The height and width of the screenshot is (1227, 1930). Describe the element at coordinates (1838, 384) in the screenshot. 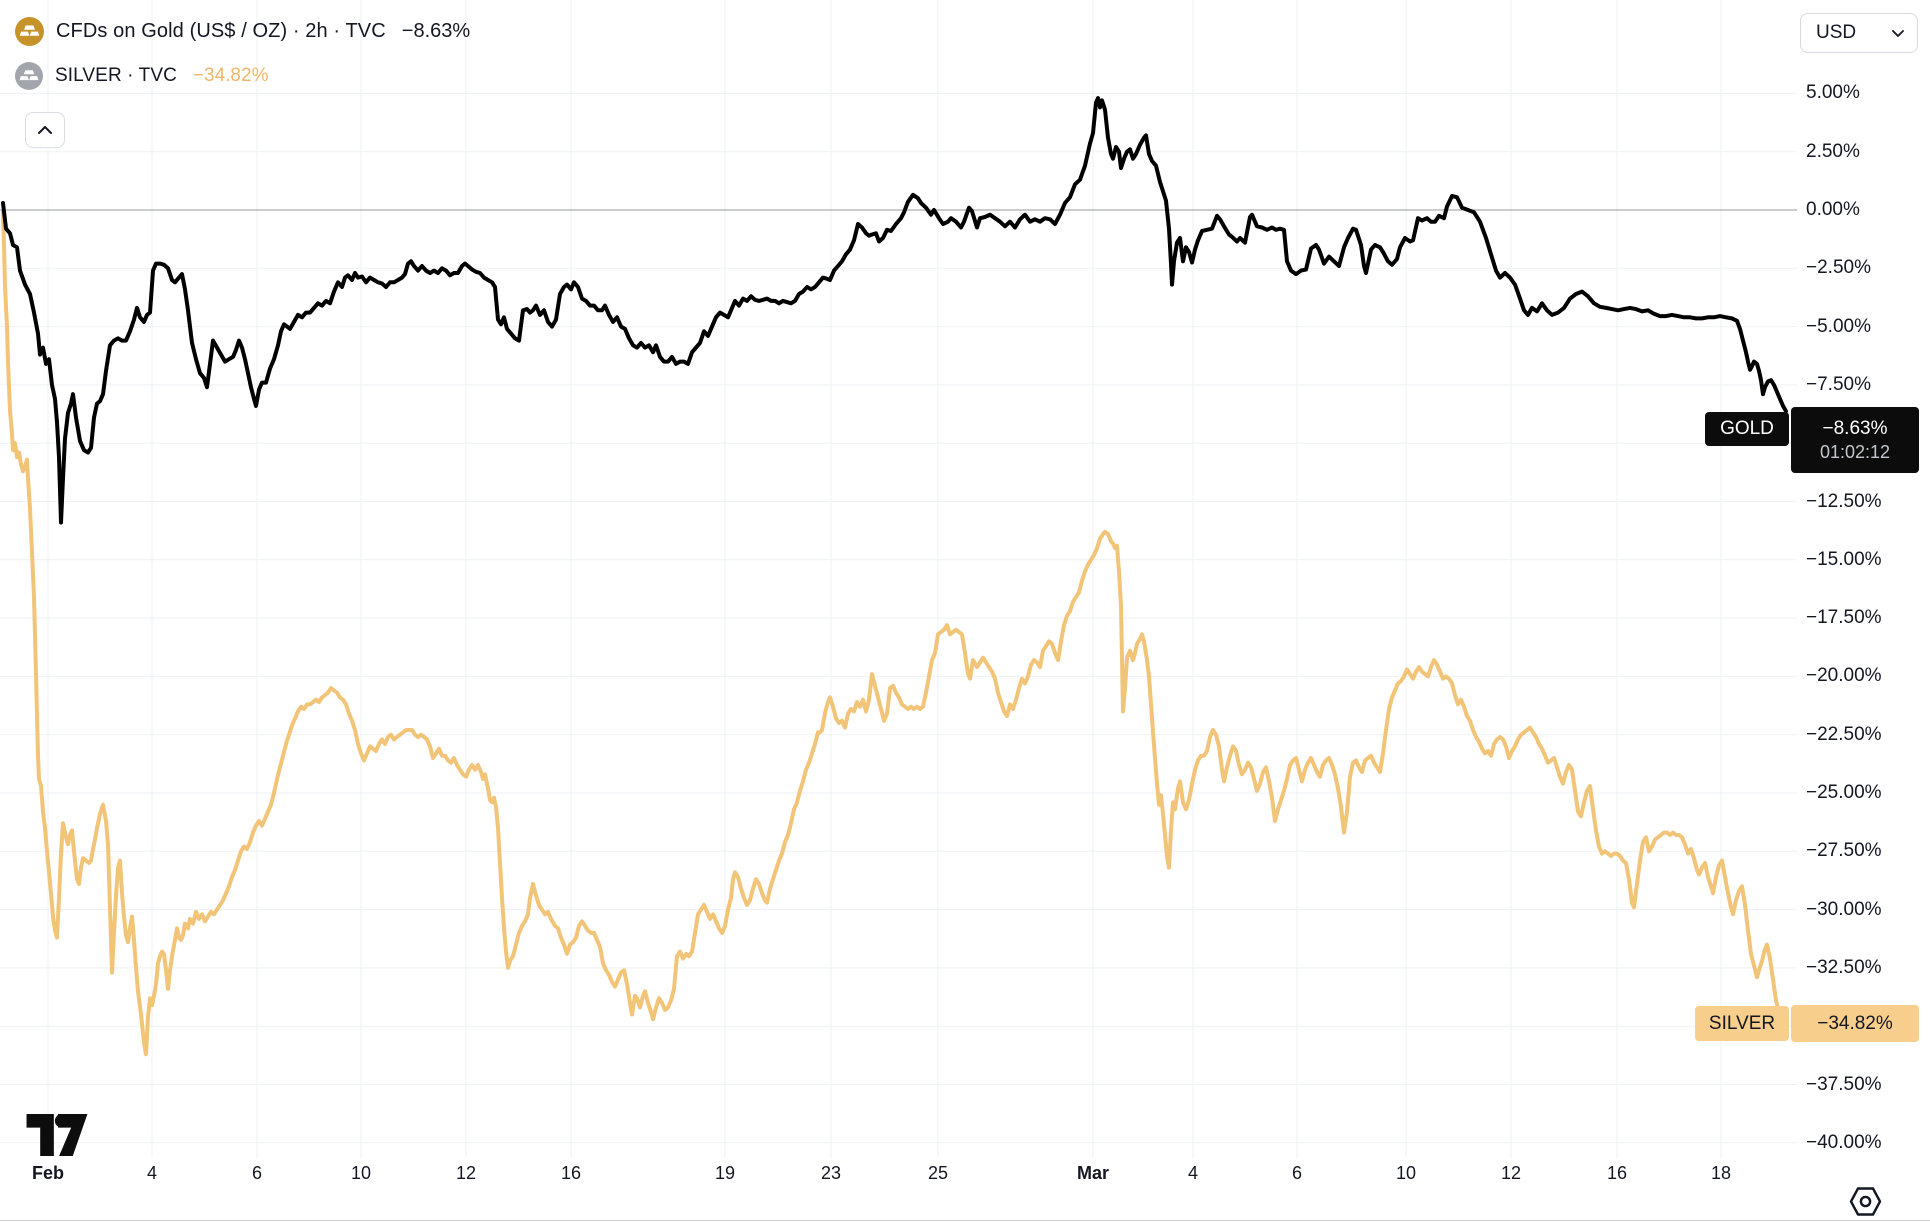

I see `price-axis-label: −7.50%` at that location.